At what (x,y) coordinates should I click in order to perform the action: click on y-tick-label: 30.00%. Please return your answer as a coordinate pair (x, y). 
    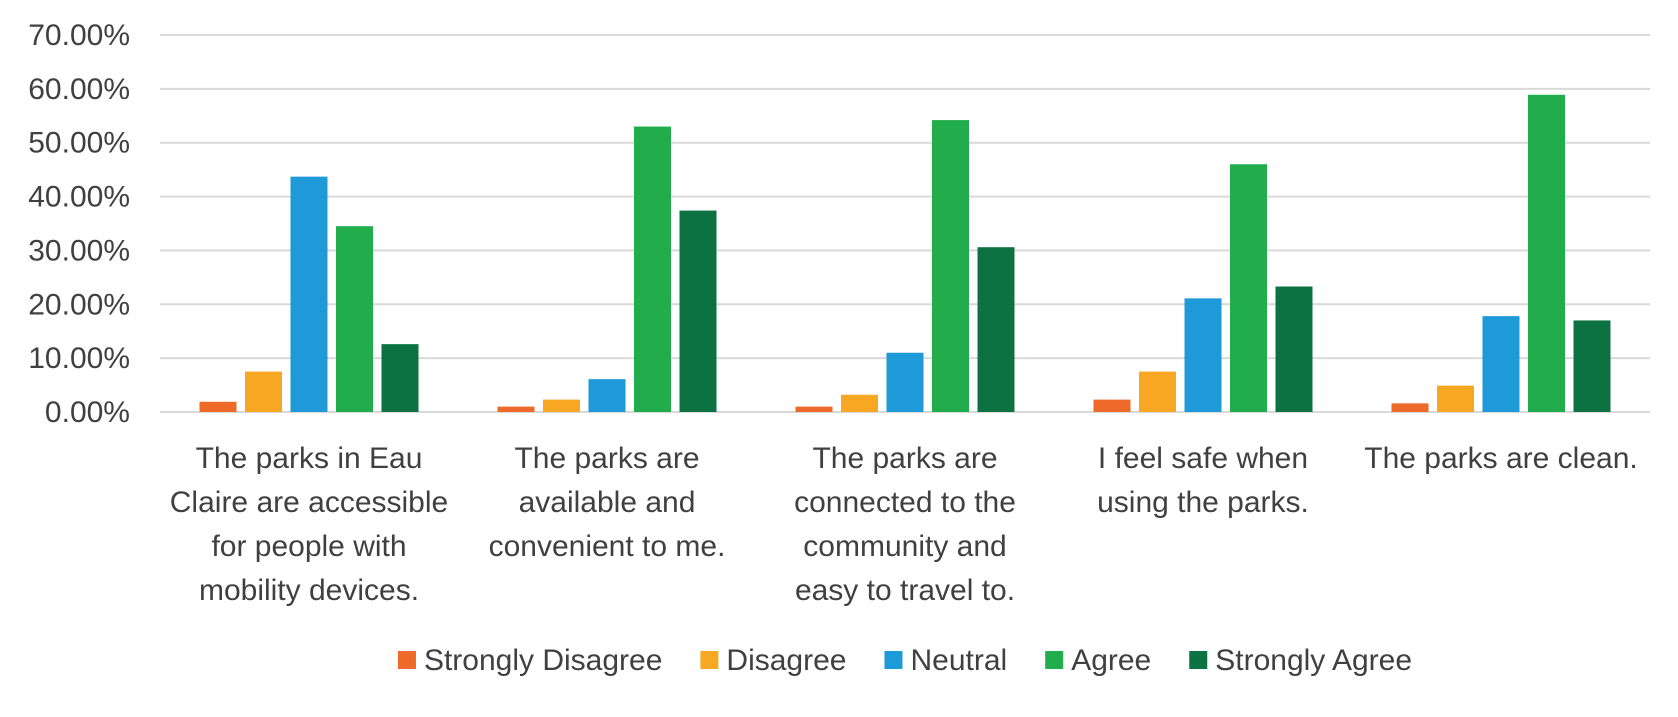
    Looking at the image, I should click on (79, 250).